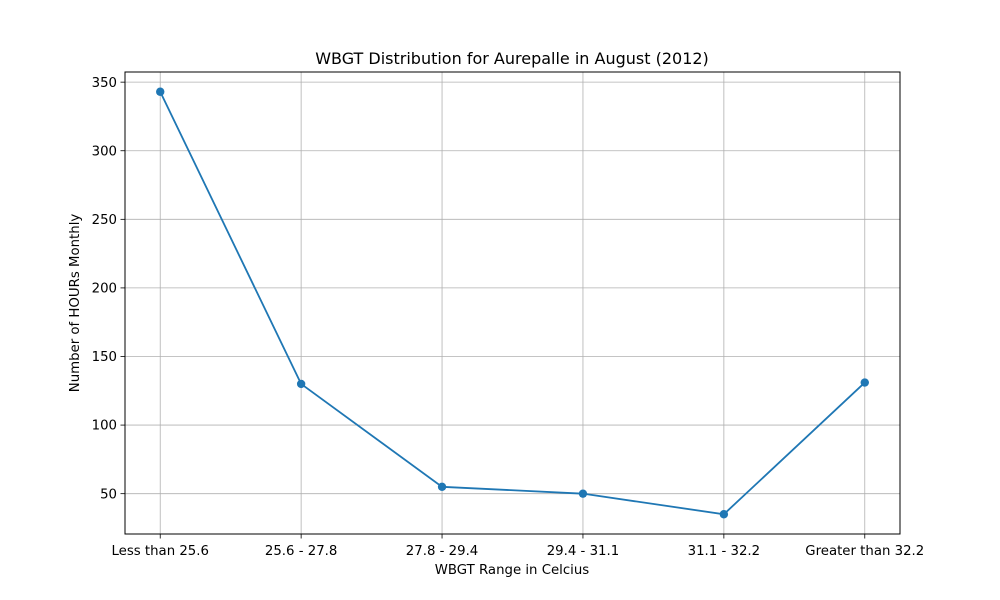  Describe the element at coordinates (104, 289) in the screenshot. I see `y-tick-label: 200` at that location.